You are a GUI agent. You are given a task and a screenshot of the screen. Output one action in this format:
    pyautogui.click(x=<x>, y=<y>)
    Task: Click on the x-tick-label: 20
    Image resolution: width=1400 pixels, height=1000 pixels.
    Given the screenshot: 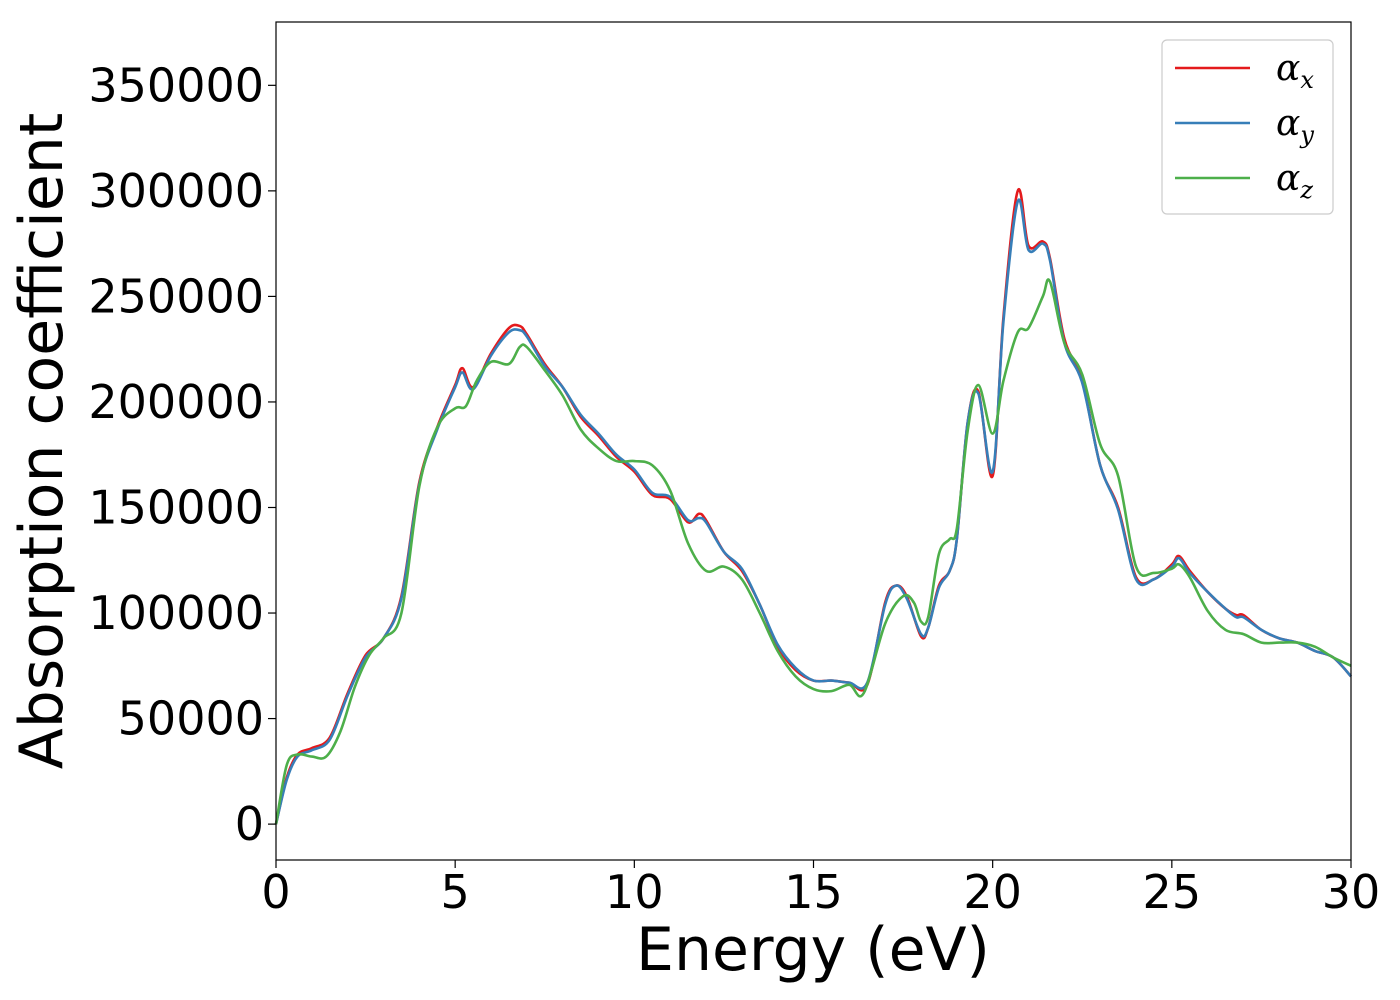 What is the action you would take?
    pyautogui.click(x=992, y=892)
    